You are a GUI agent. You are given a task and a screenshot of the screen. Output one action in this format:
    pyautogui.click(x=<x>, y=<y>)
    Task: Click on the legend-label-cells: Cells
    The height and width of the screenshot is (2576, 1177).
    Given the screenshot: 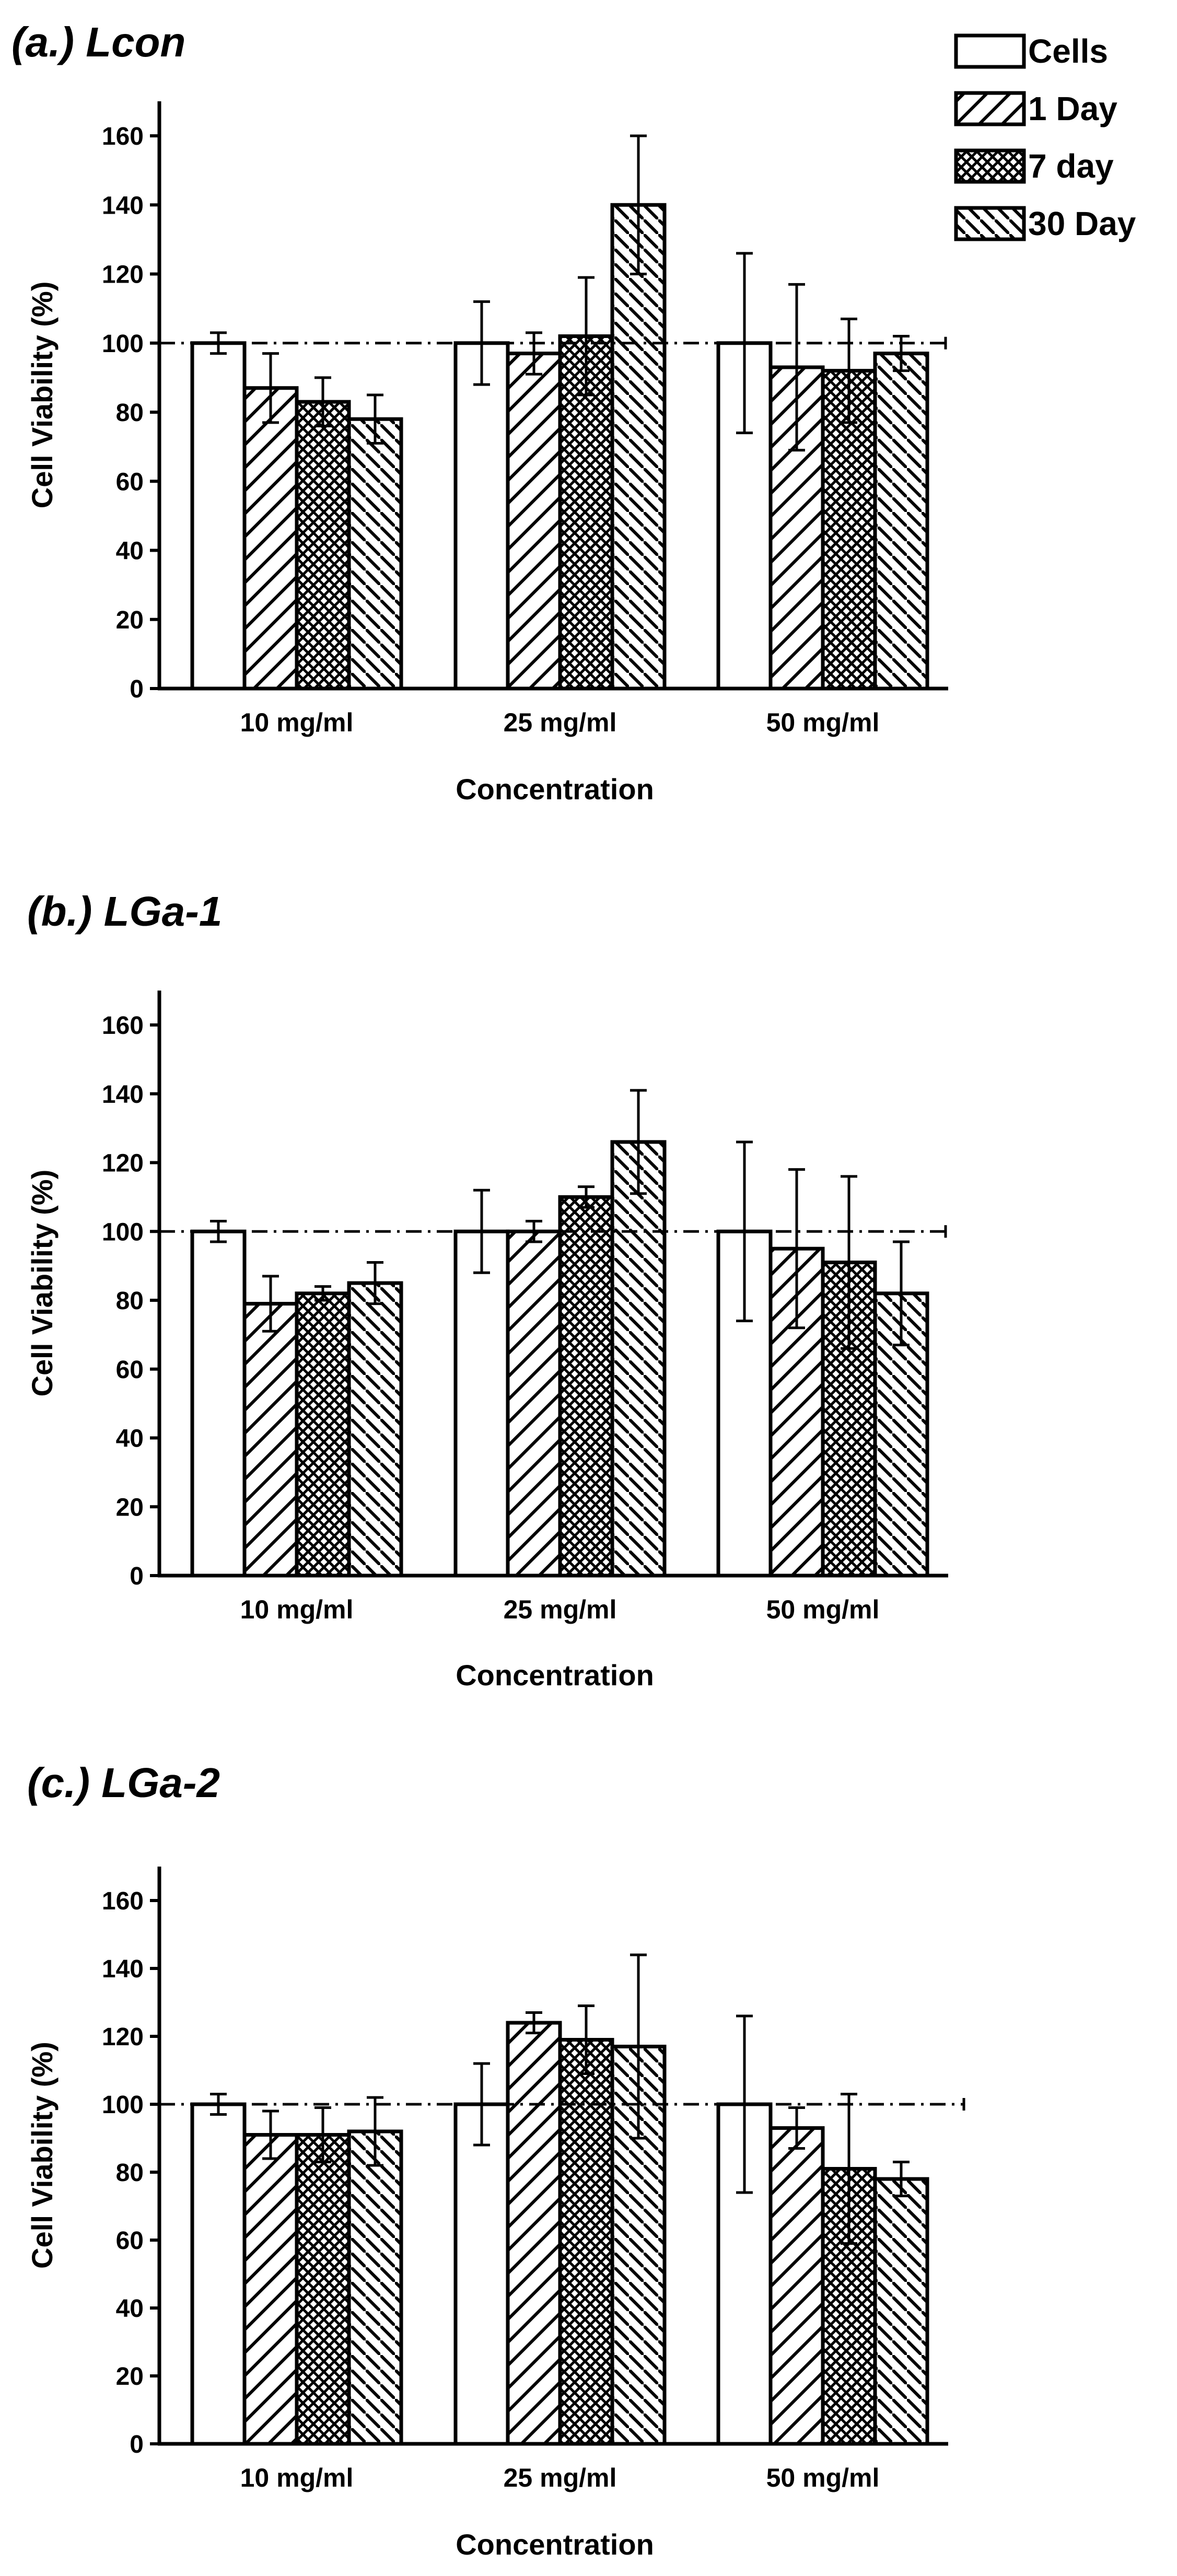 What is the action you would take?
    pyautogui.click(x=1068, y=51)
    